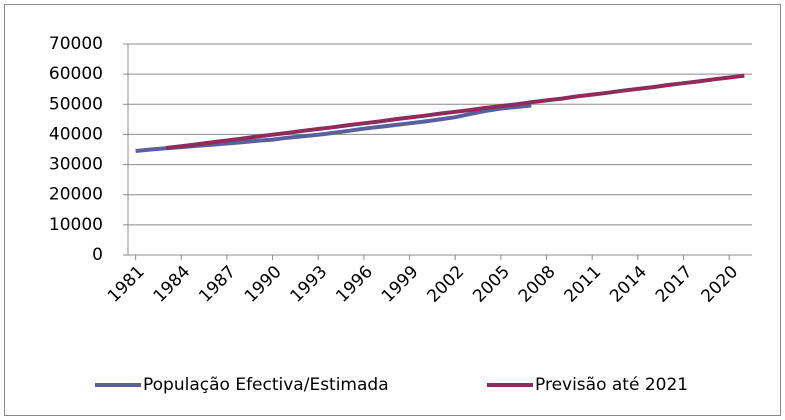 The height and width of the screenshot is (420, 785). What do you see at coordinates (266, 385) in the screenshot?
I see `legend-label: População Efectiva/Estimada` at bounding box center [266, 385].